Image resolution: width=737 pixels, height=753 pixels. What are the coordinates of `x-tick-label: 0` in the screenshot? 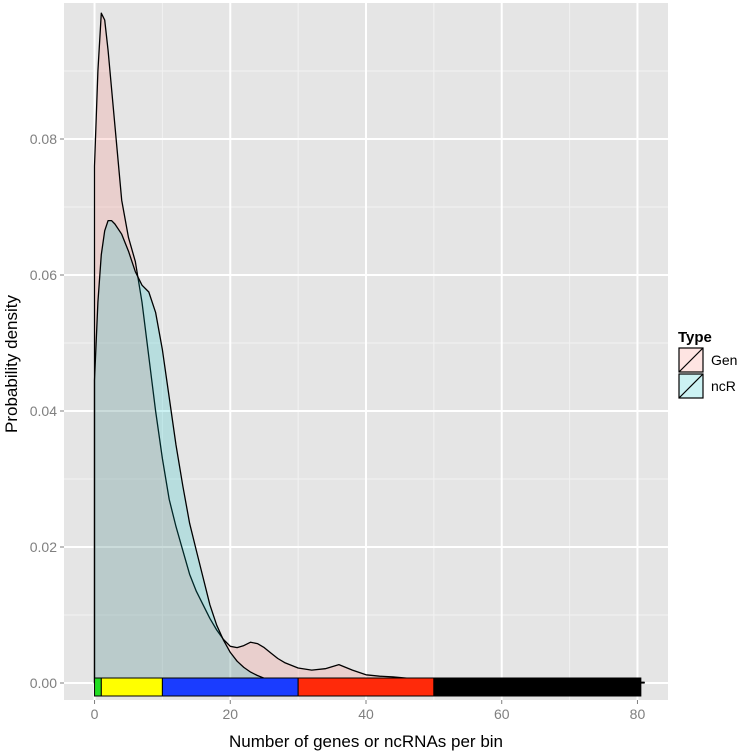 It's located at (95, 714).